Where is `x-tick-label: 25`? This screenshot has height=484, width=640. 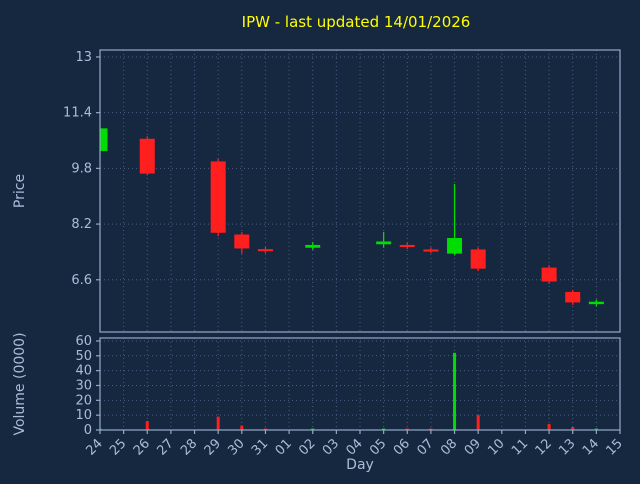 x-tick-label: 25 is located at coordinates (118, 447).